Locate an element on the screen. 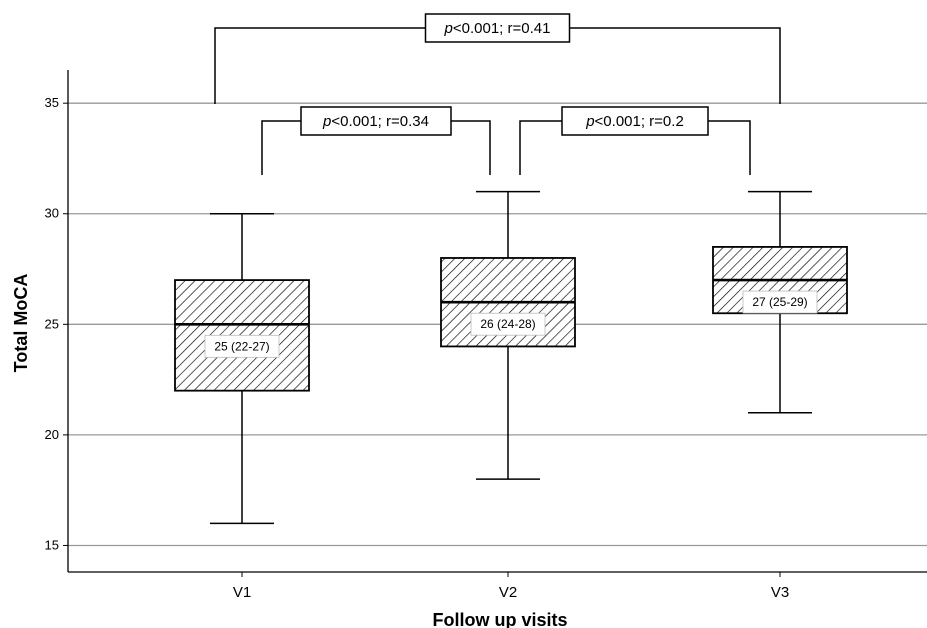 Image resolution: width=927 pixels, height=628 pixels. x-tick-label: V2 is located at coordinates (508, 592).